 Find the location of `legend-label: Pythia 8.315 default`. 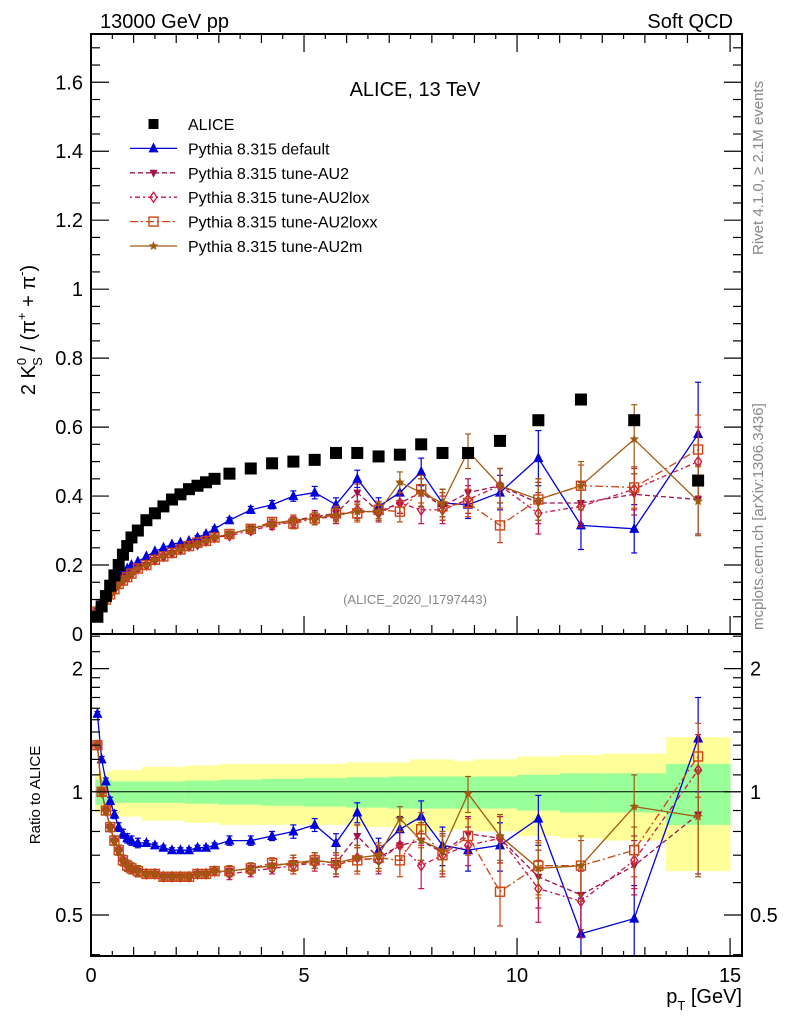

legend-label: Pythia 8.315 default is located at coordinates (259, 149).